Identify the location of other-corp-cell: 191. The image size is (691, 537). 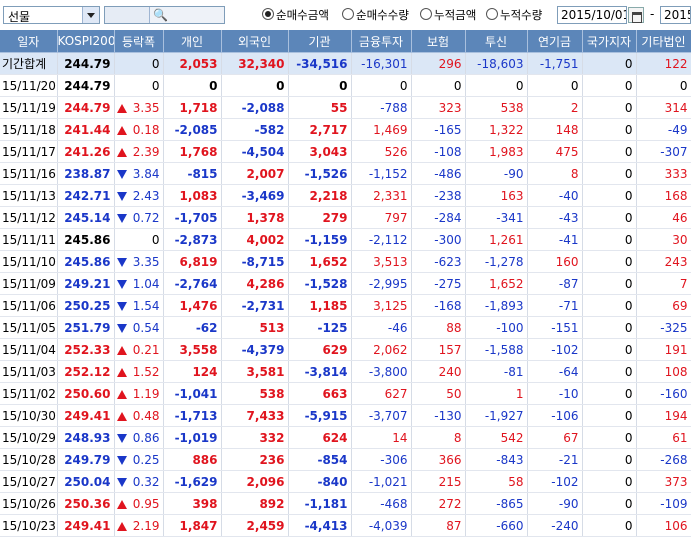
(663, 349).